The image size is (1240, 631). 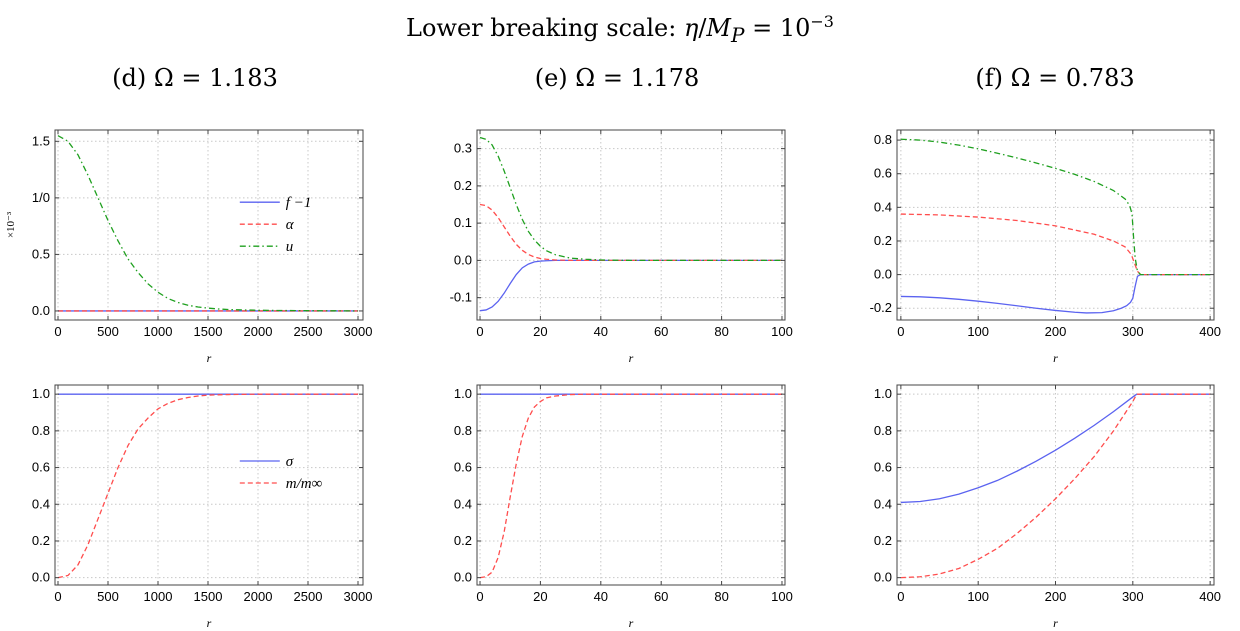 I want to click on panel-5: 0 100 200 300 400 0.0 0.2 0.4 0.6 0.8 1.0 r, so click(x=1047, y=507).